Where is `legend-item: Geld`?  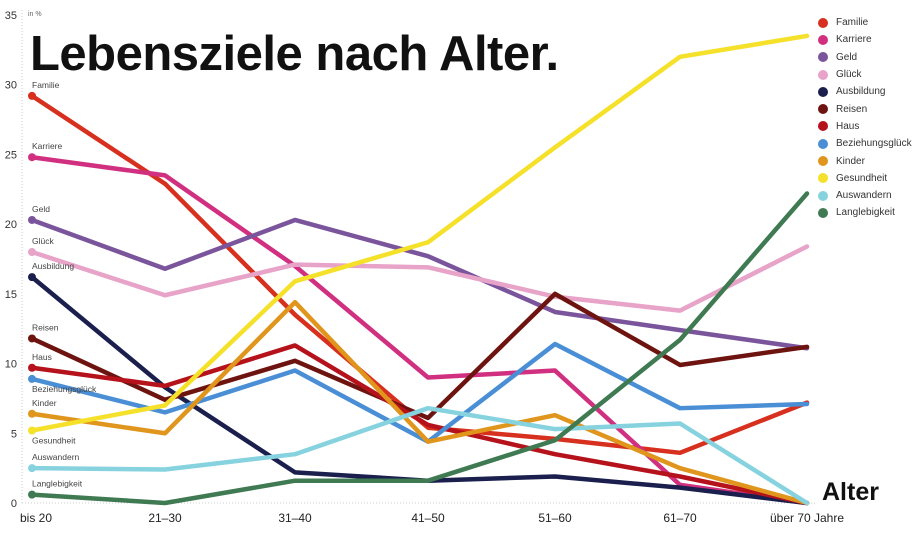
legend-item: Geld is located at coordinates (865, 57).